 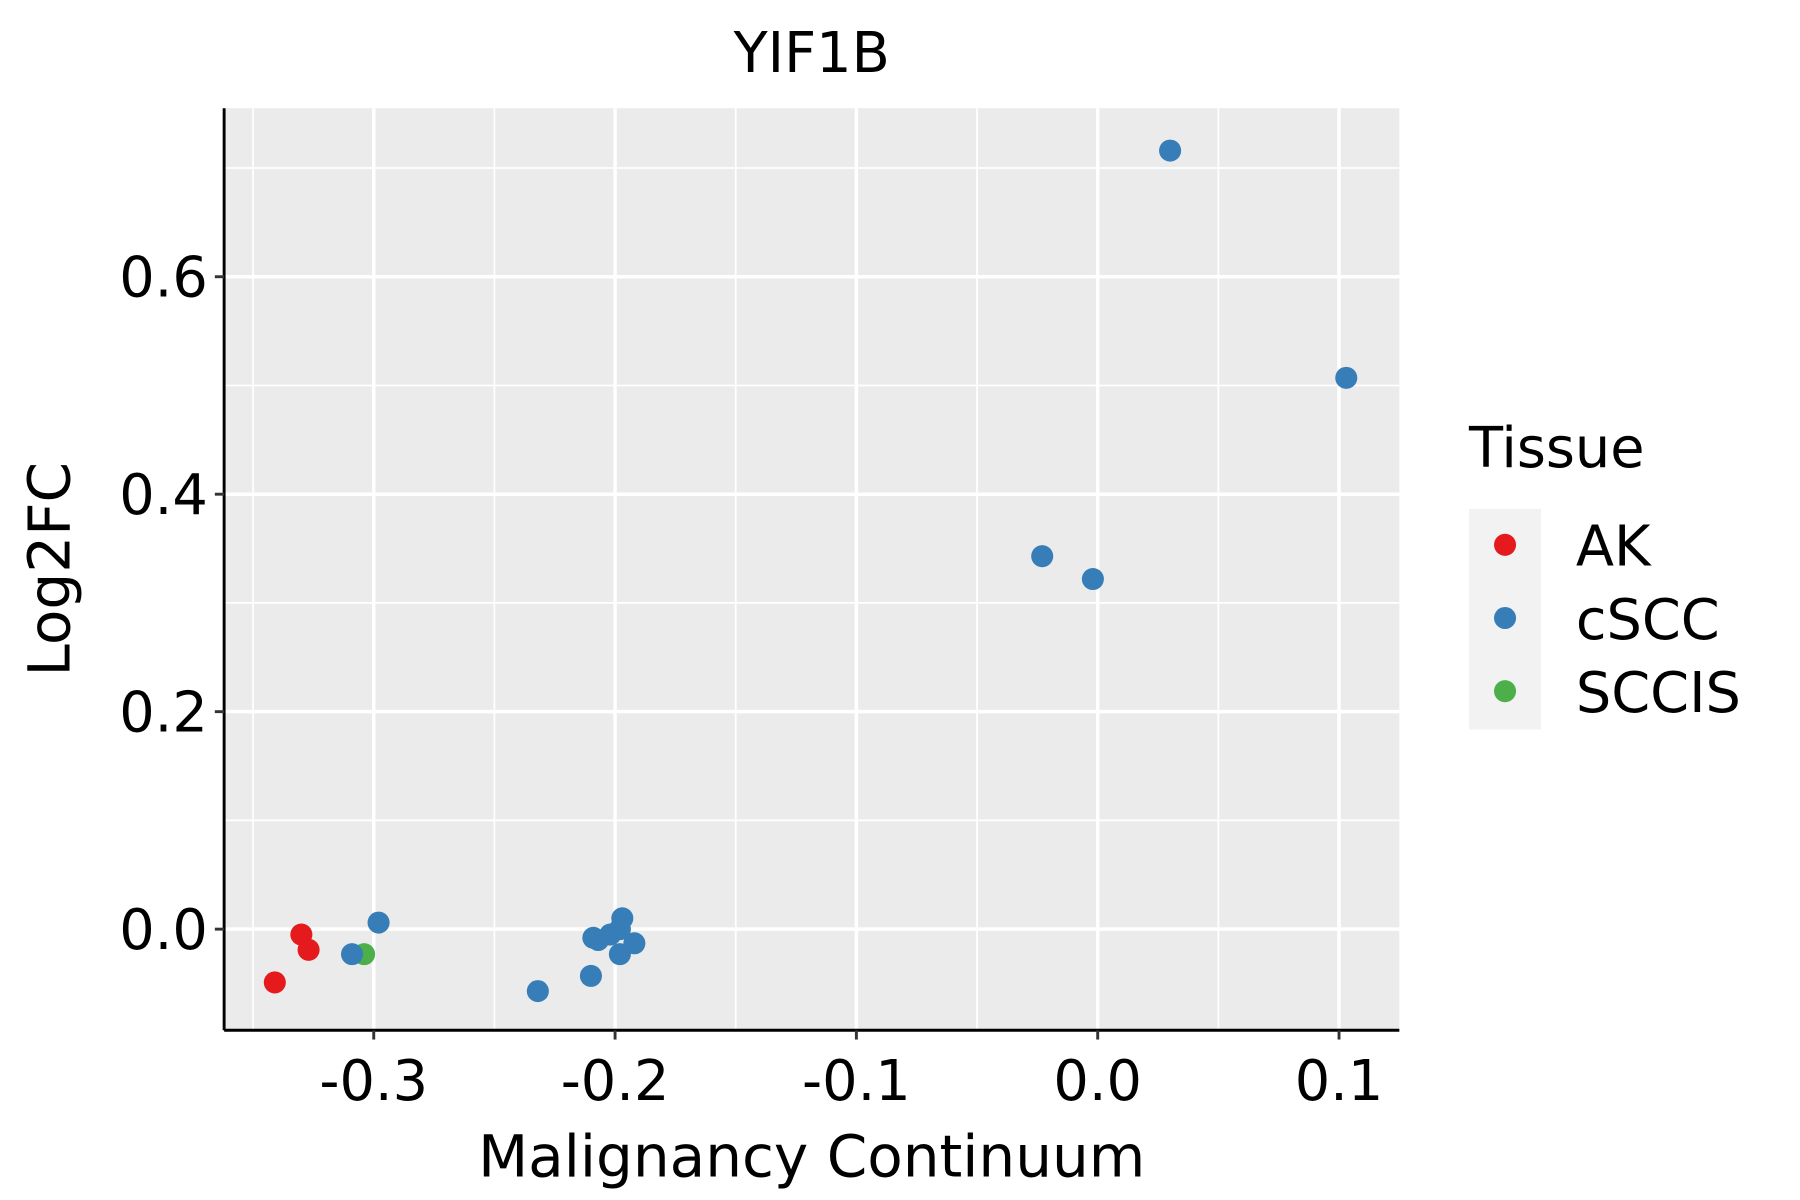 I want to click on legend-label-ak: AK, so click(x=1614, y=547).